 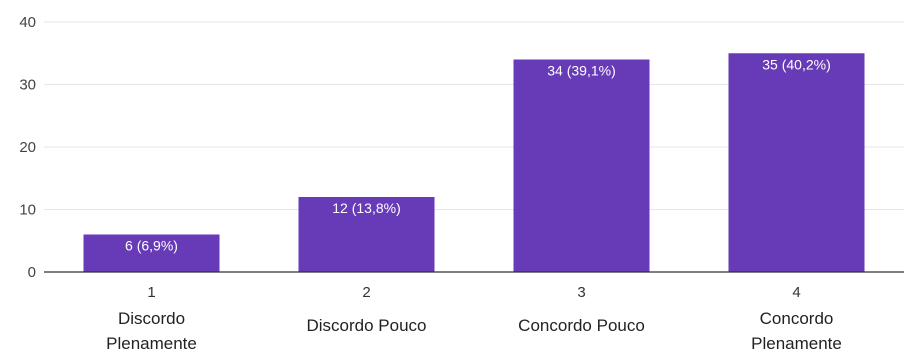 I want to click on data-label-1: 6 (6,9%), so click(x=151, y=246).